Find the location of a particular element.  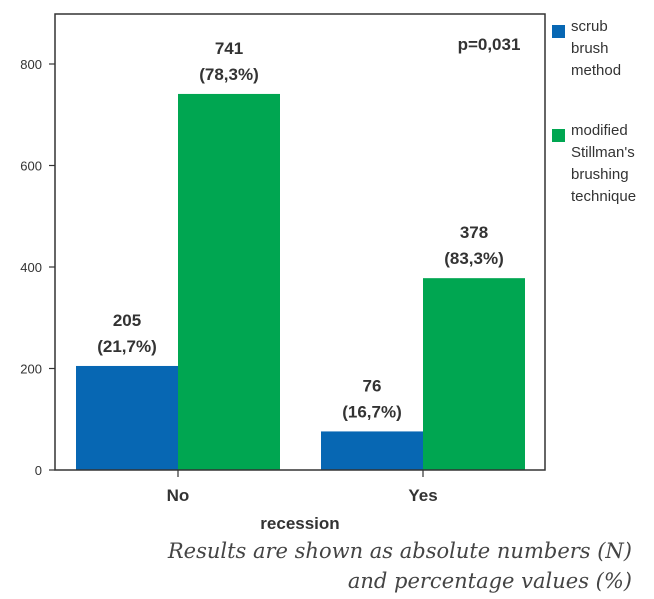

legend-item-stillman: modified Stillman's brushing technique is located at coordinates (603, 164).